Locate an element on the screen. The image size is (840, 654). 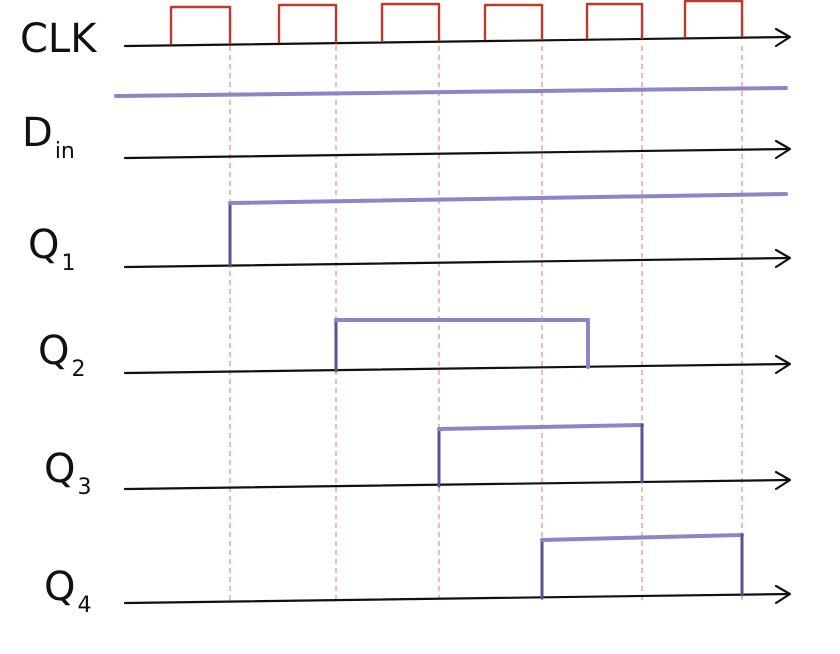
din-label: Din is located at coordinates (48, 137).